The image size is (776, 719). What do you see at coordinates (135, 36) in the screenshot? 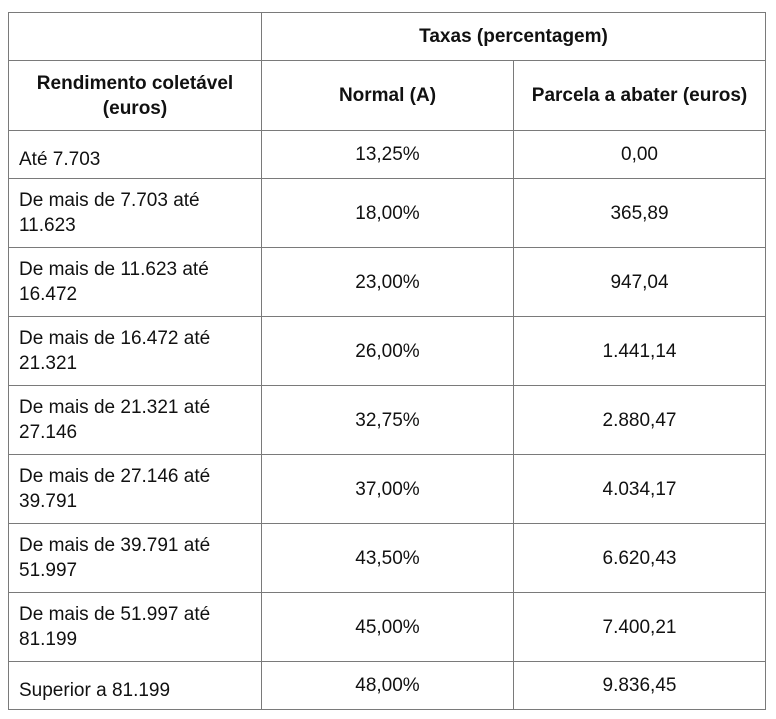
I see `header-empty-cell` at bounding box center [135, 36].